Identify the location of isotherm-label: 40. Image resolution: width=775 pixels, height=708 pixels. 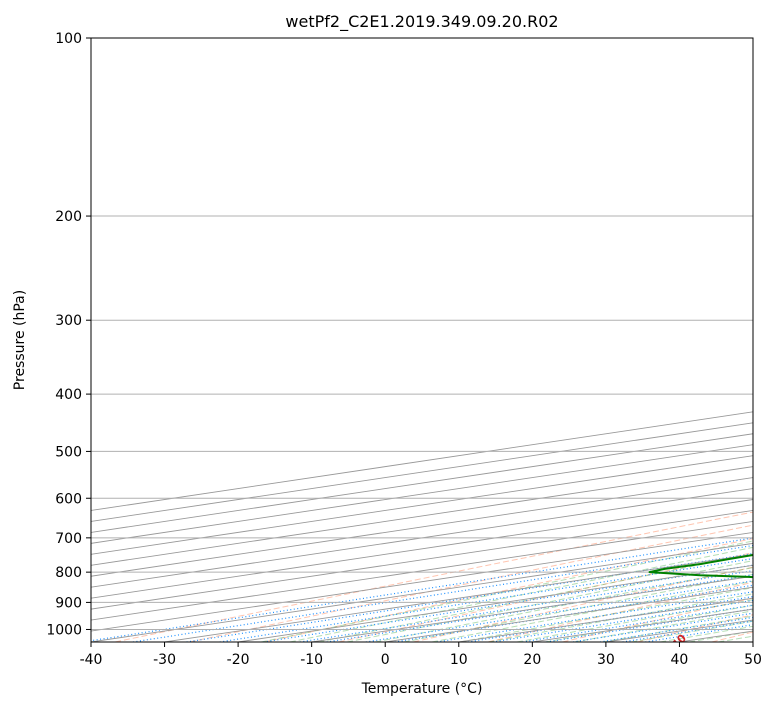
(679, 641).